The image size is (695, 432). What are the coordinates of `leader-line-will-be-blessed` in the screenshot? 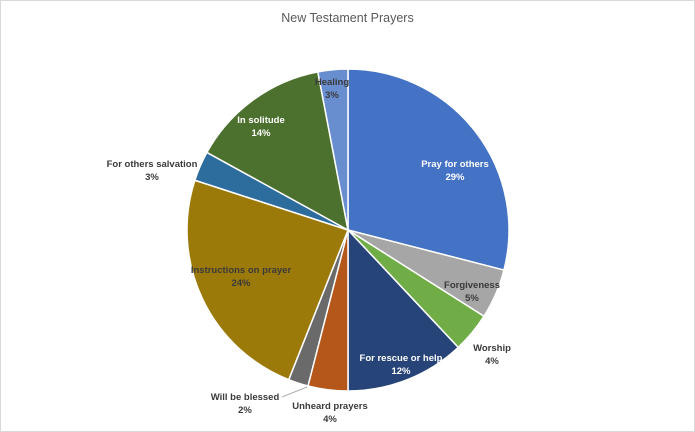 It's located at (294, 392).